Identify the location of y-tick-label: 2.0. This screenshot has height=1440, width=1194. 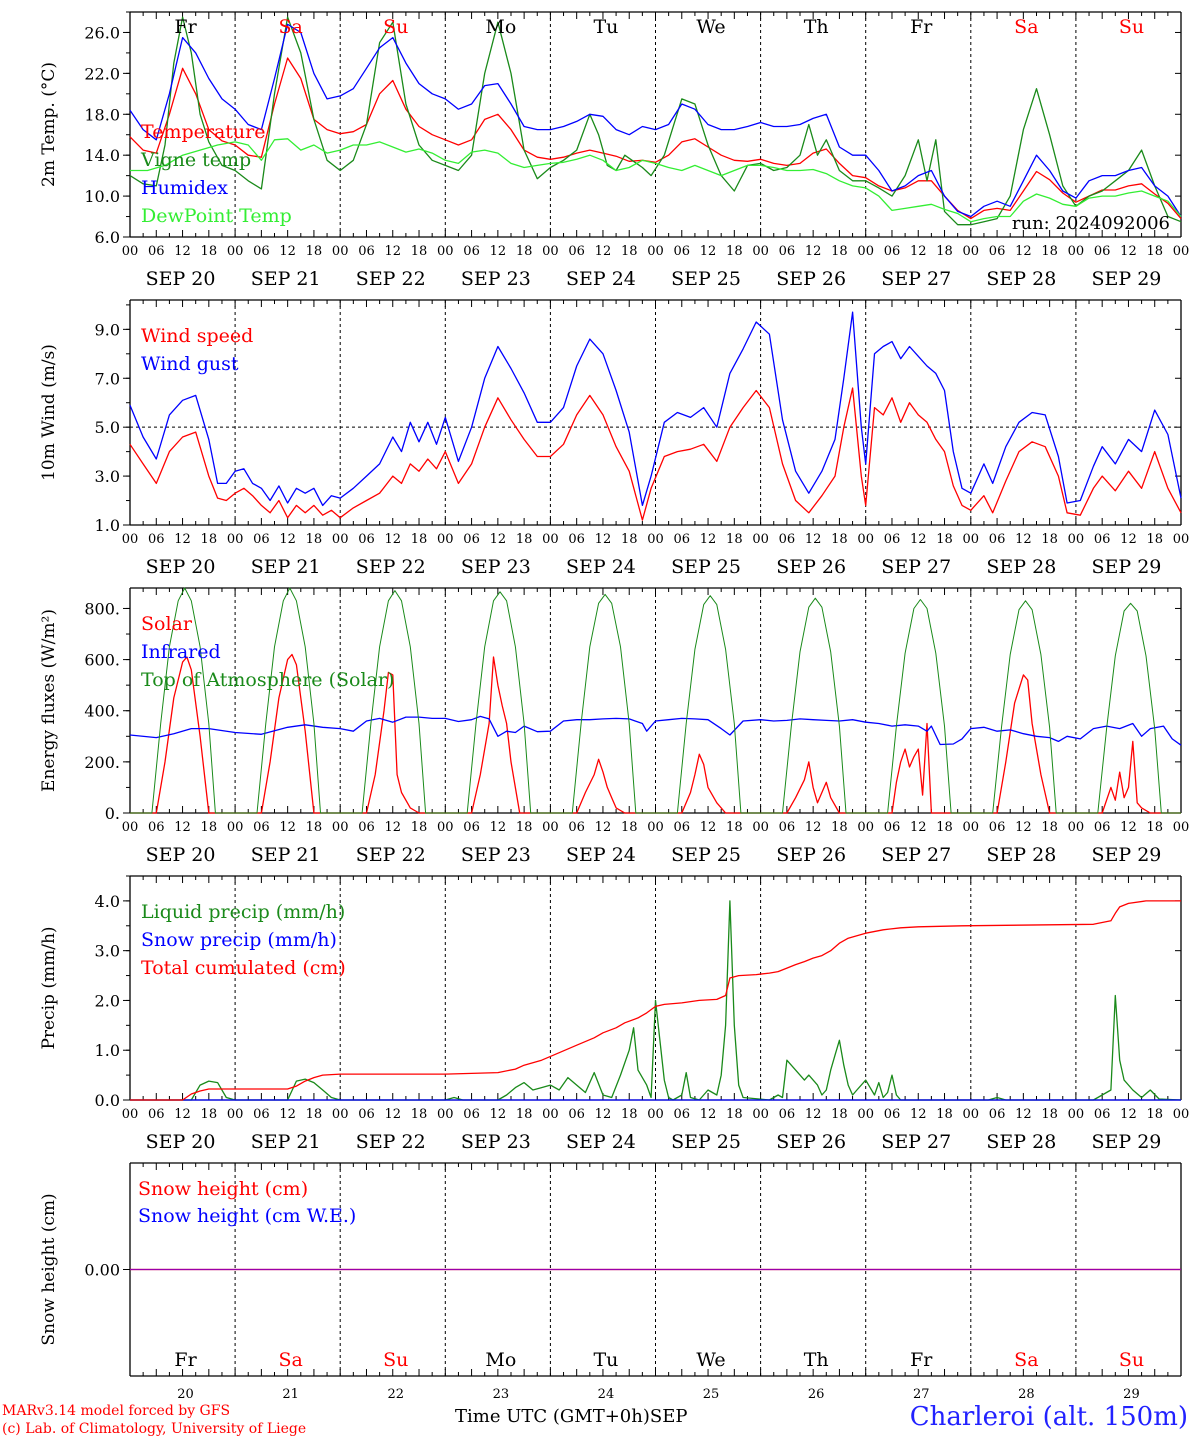
(107, 1000).